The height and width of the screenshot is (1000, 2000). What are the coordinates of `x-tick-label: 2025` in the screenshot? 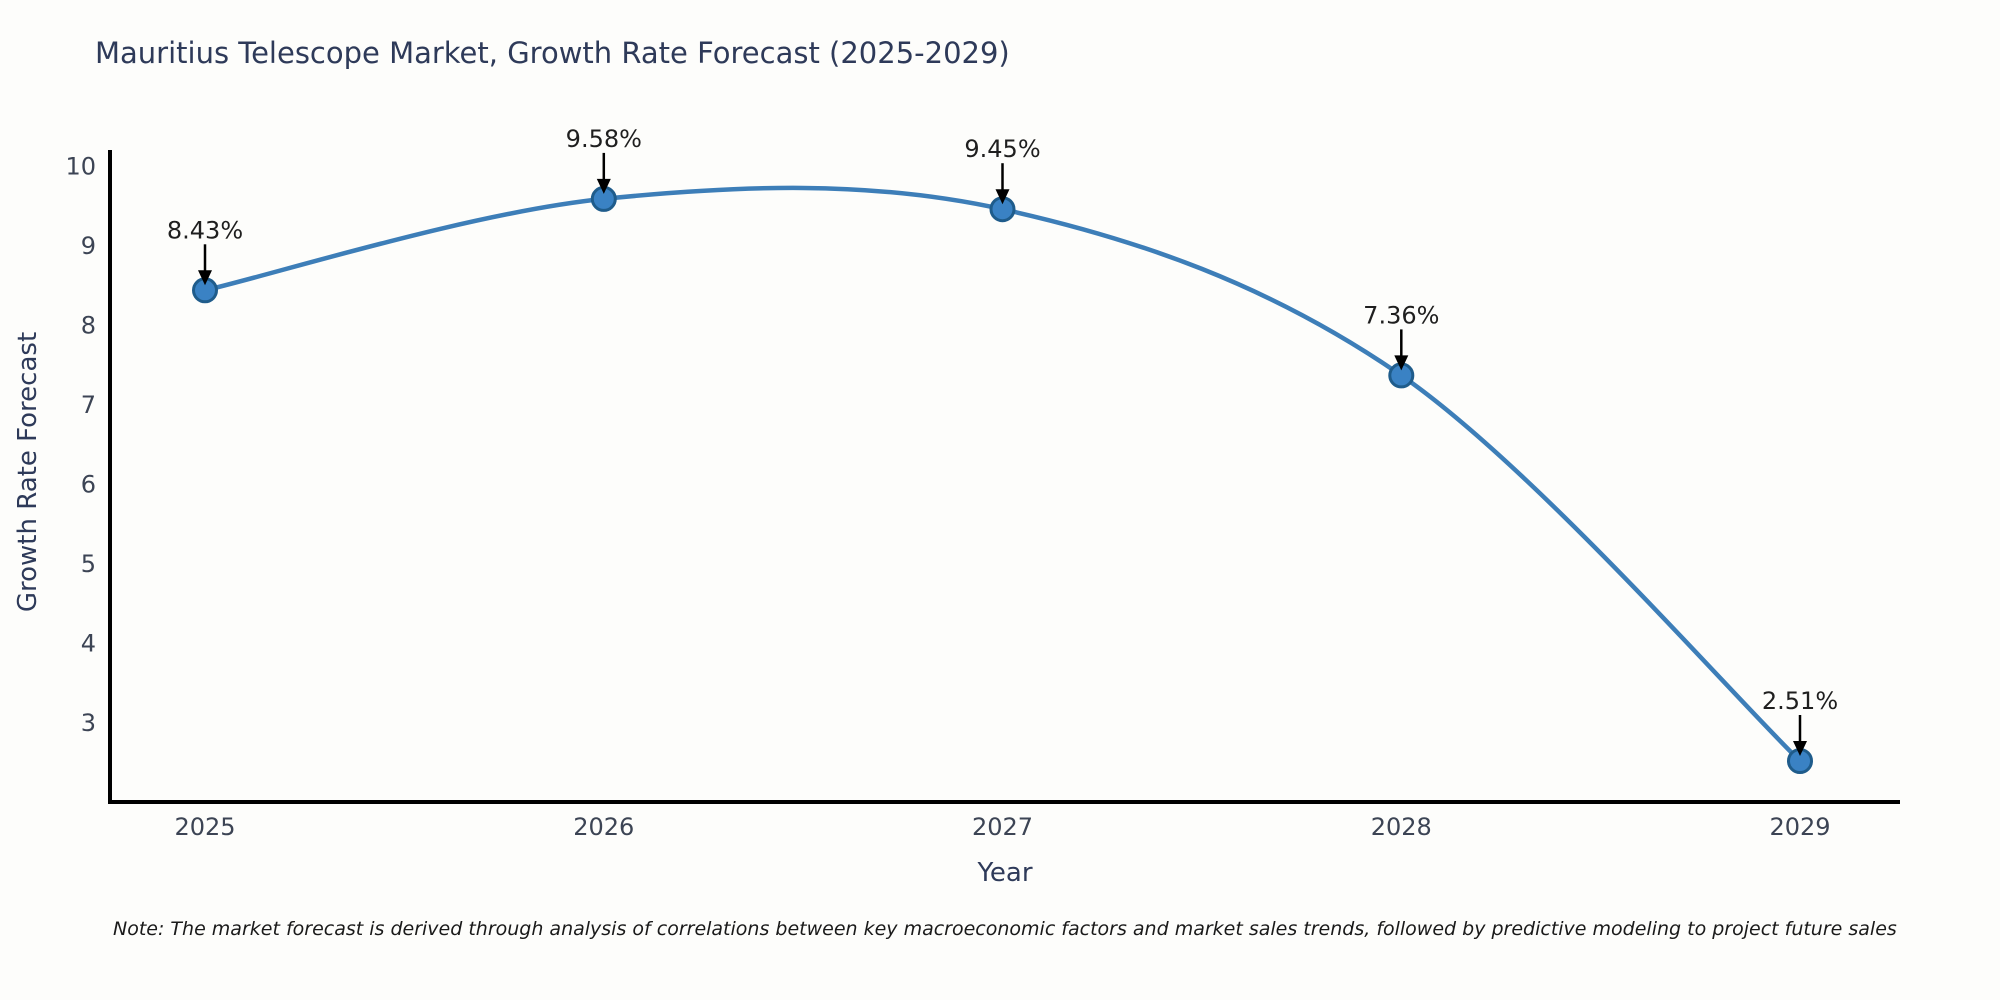 It's located at (204, 827).